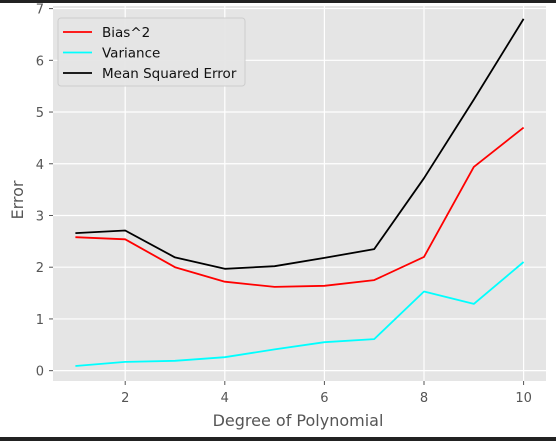  Describe the element at coordinates (40, 61) in the screenshot. I see `y-tick-label: 6` at that location.